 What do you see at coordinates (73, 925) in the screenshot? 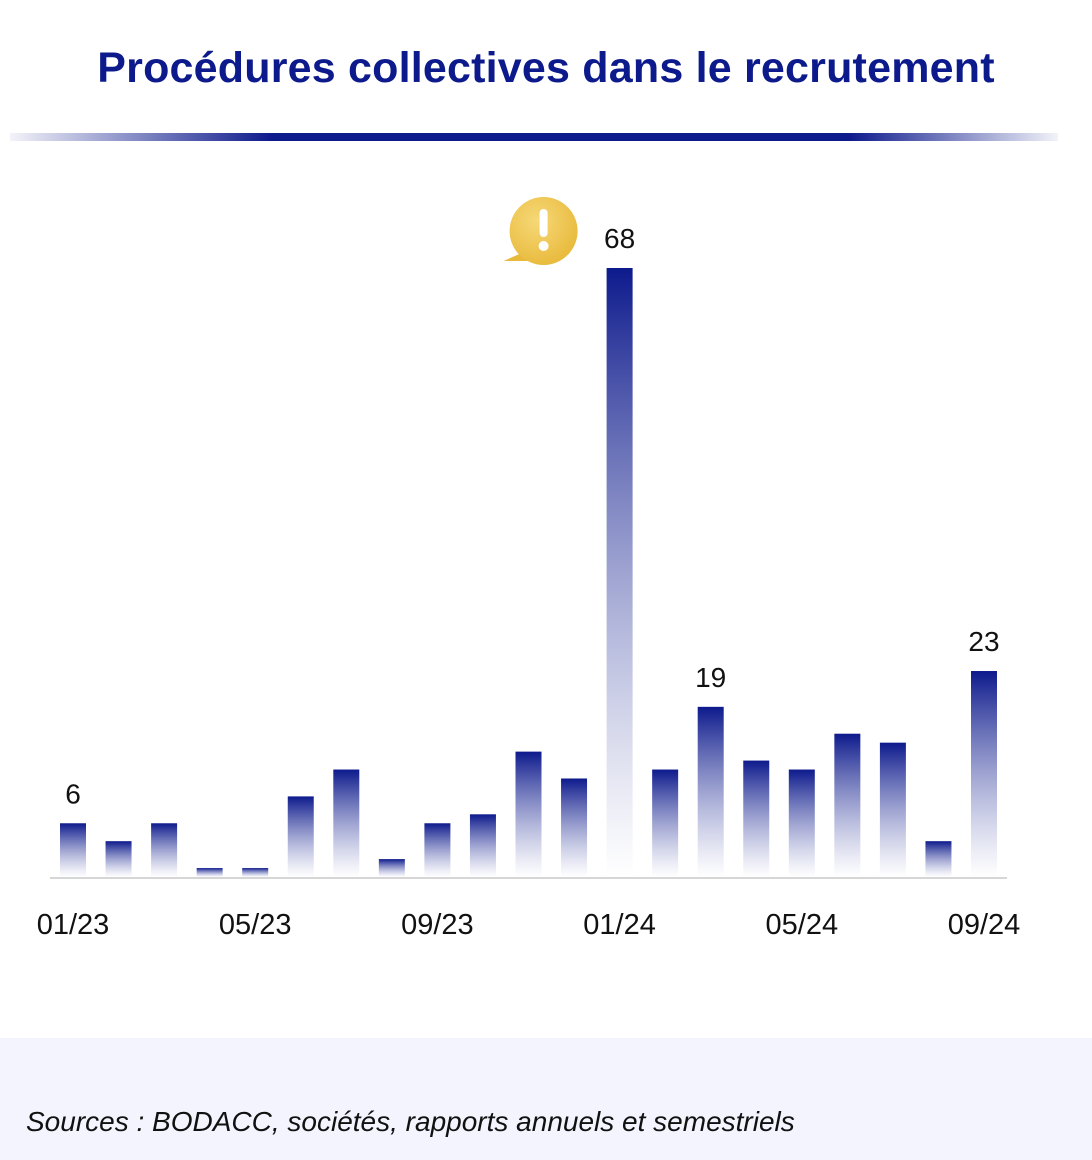
I see `x-tick-label-01-23: 01/23` at bounding box center [73, 925].